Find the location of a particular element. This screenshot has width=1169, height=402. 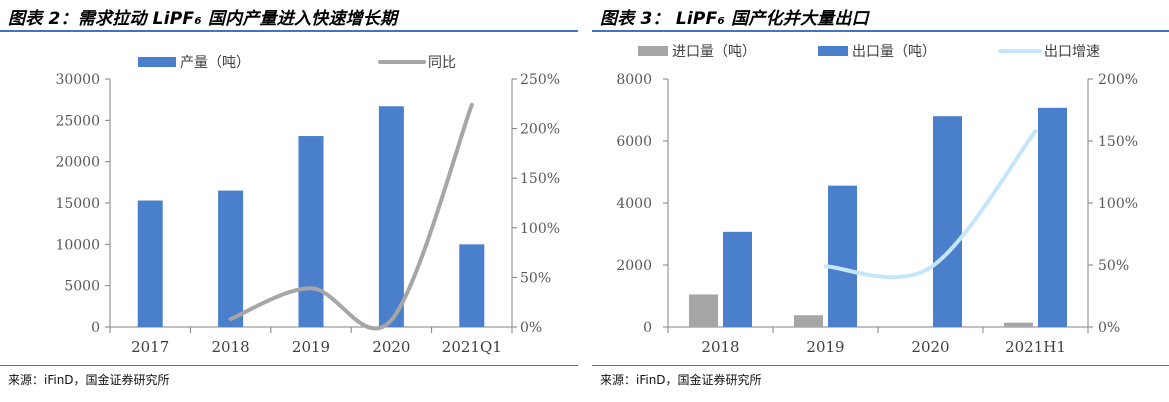

x-tick-label: 2021H1 is located at coordinates (1035, 347).